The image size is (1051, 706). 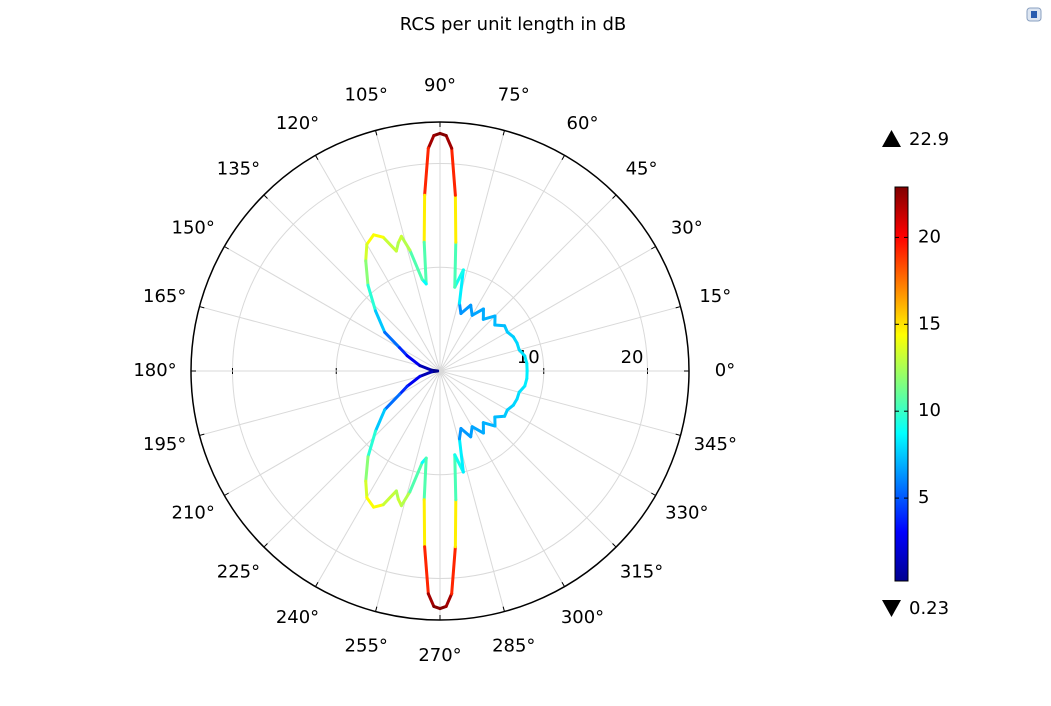 What do you see at coordinates (164, 296) in the screenshot?
I see `a-tick-label: 165°` at bounding box center [164, 296].